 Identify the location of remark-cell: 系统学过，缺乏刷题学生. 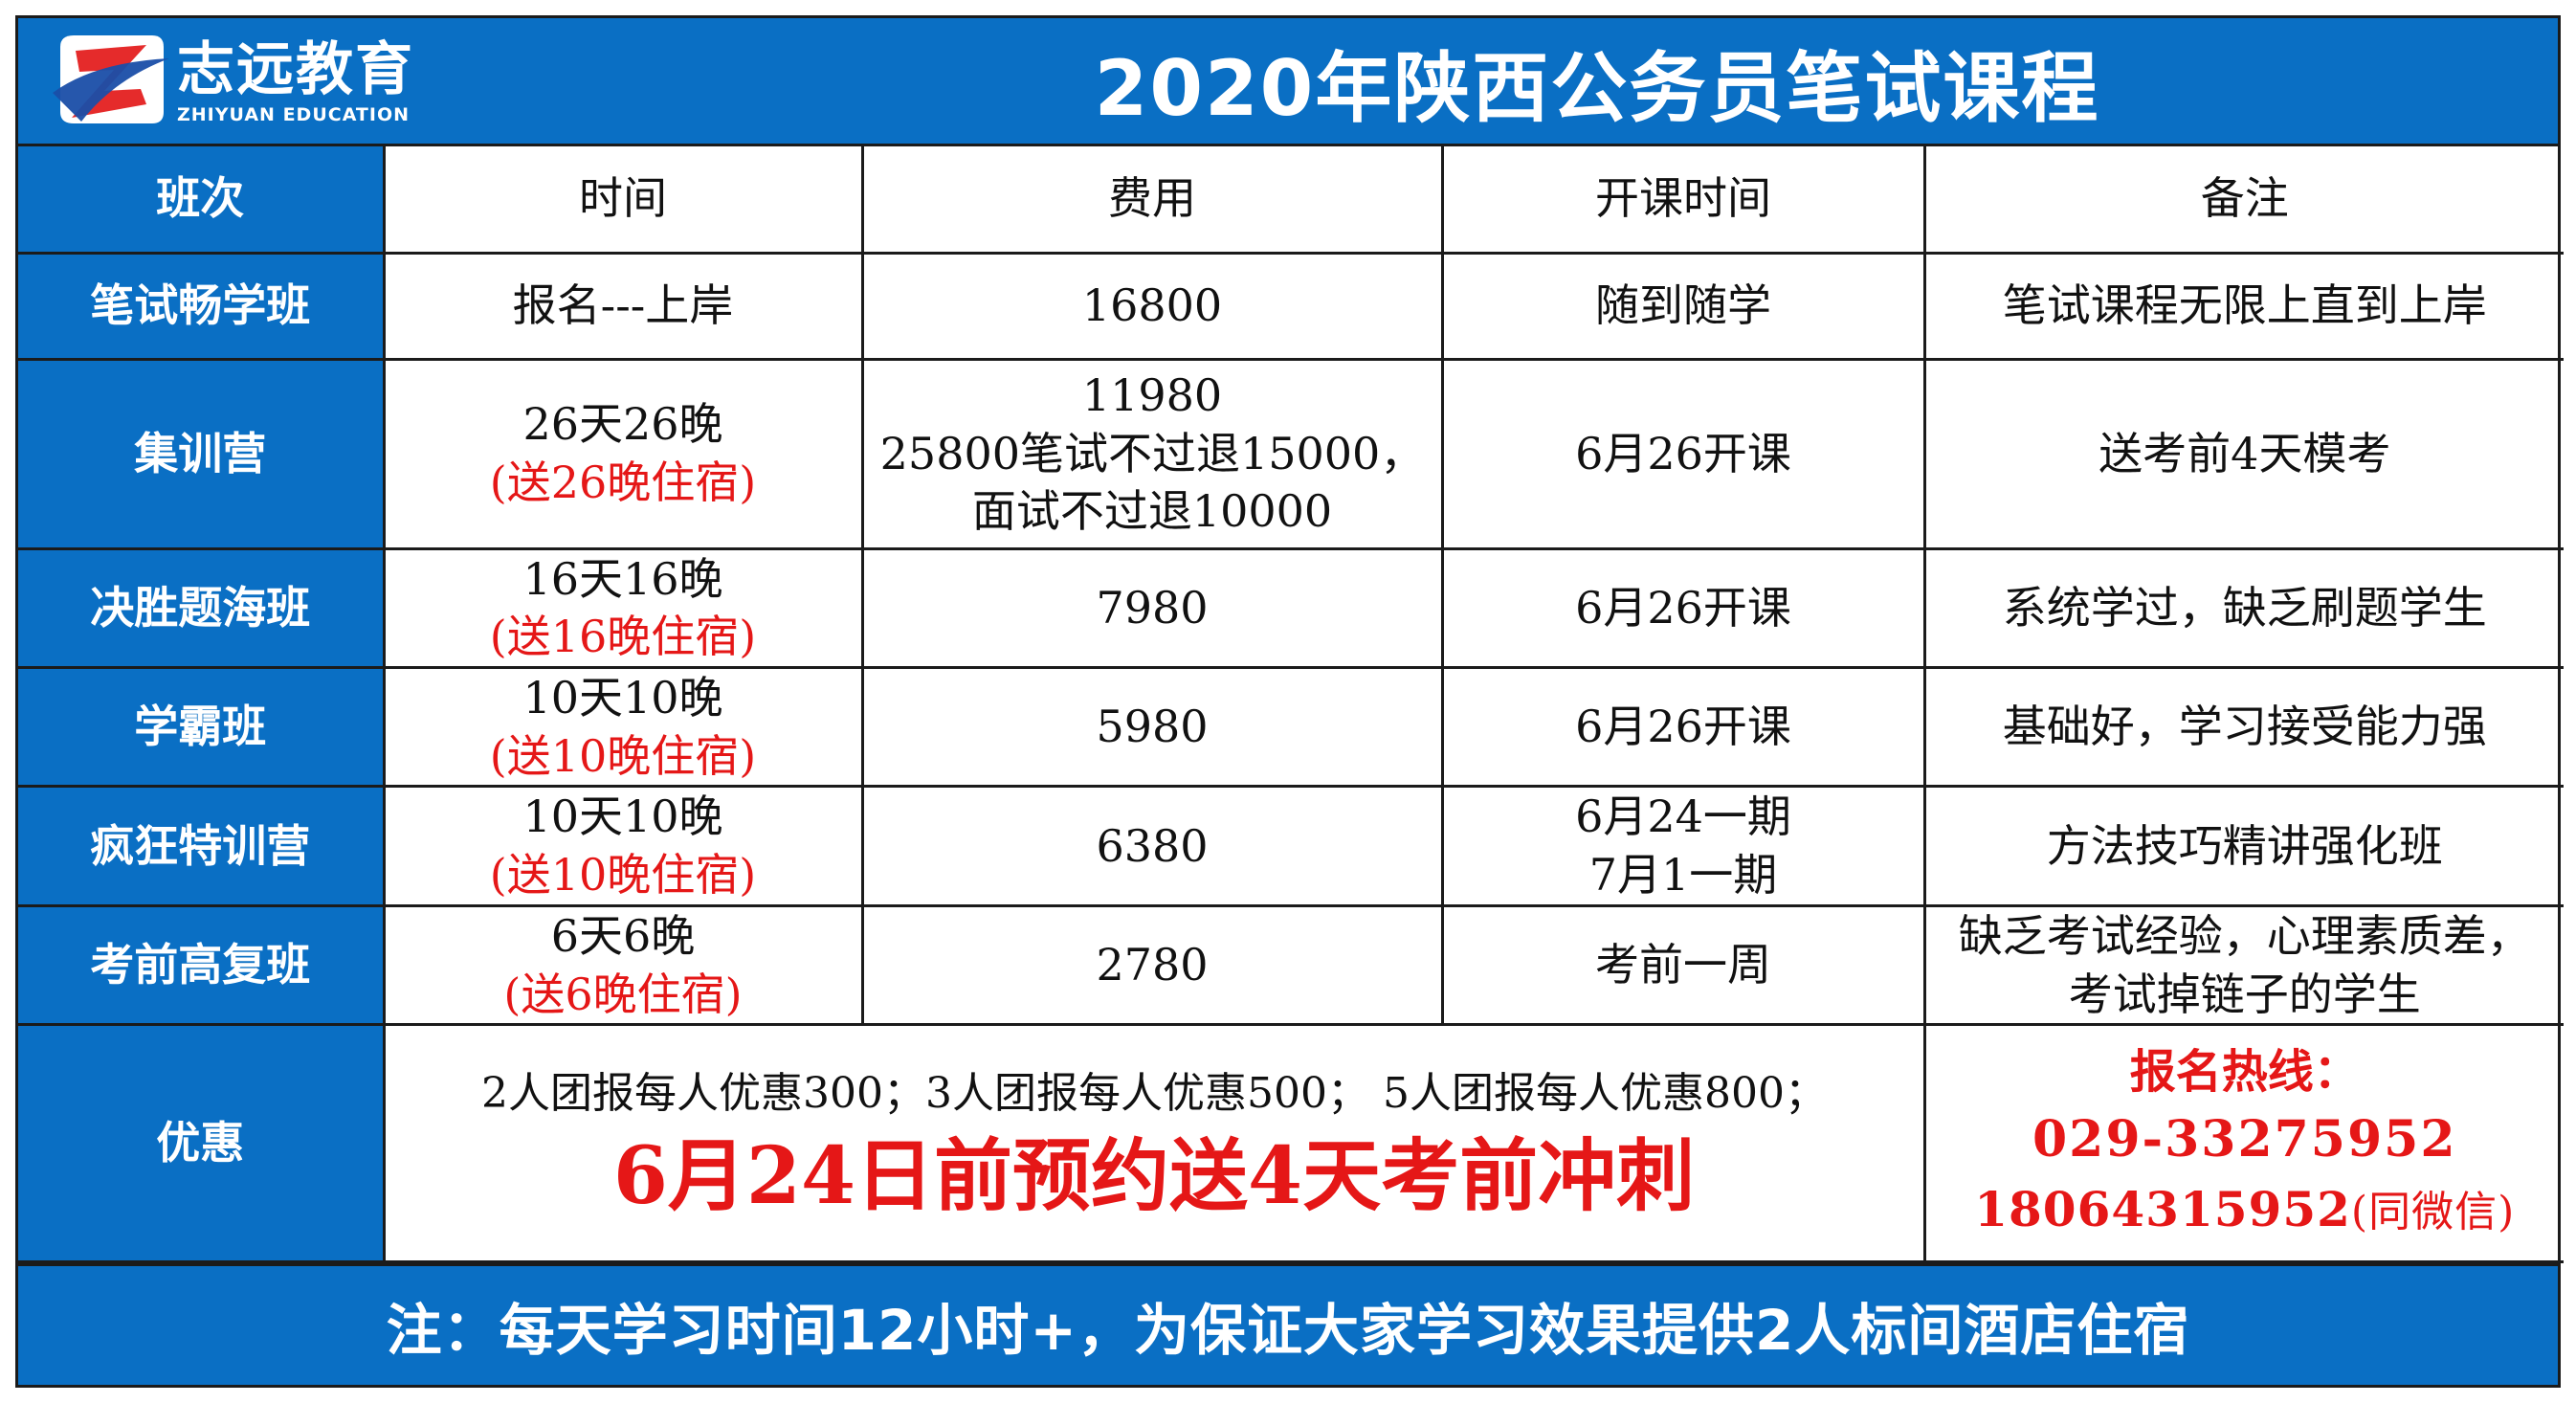
(2243, 607).